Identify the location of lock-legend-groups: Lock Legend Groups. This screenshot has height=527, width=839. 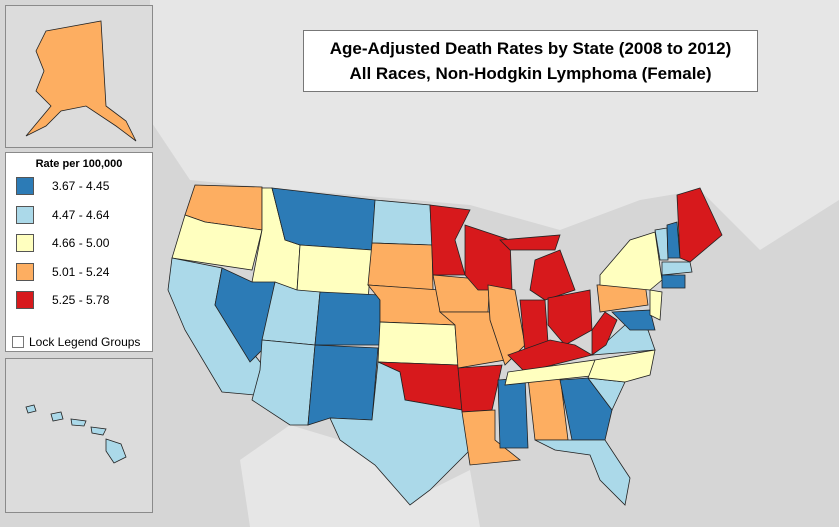
(76, 342).